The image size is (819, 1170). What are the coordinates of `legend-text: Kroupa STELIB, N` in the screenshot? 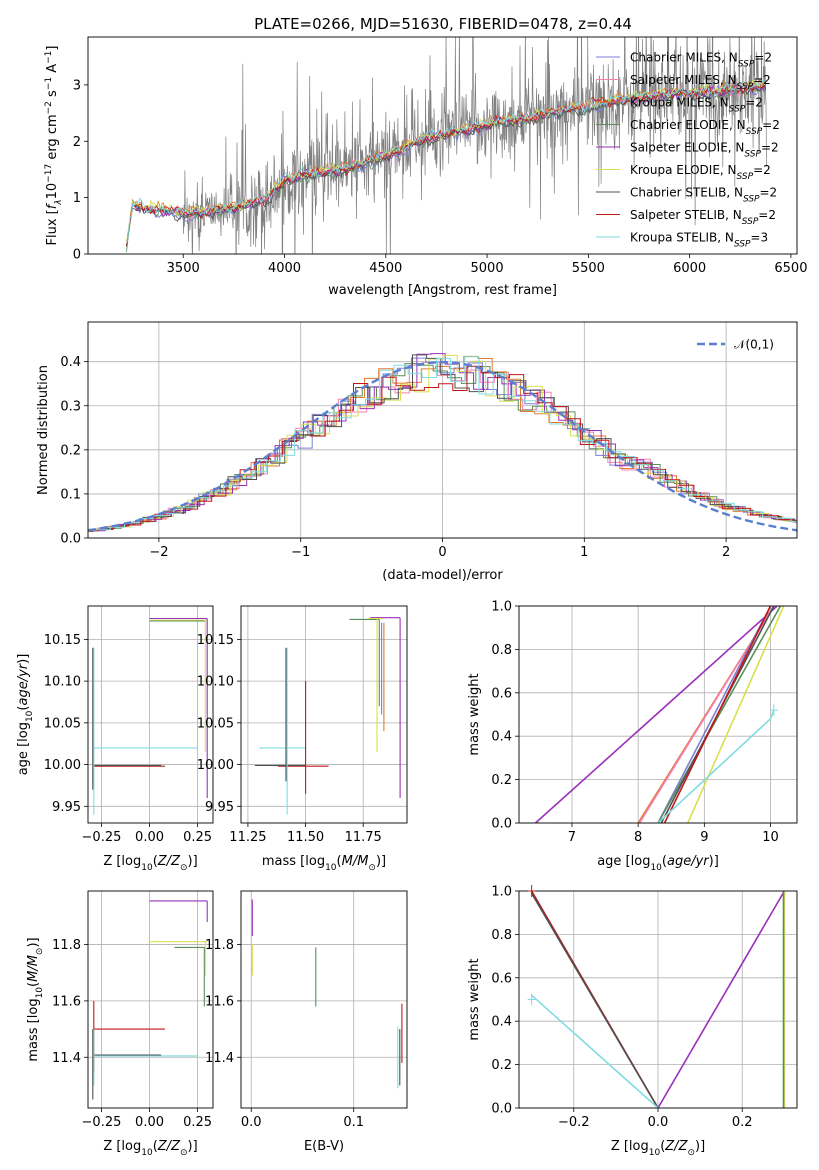 It's located at (682, 238).